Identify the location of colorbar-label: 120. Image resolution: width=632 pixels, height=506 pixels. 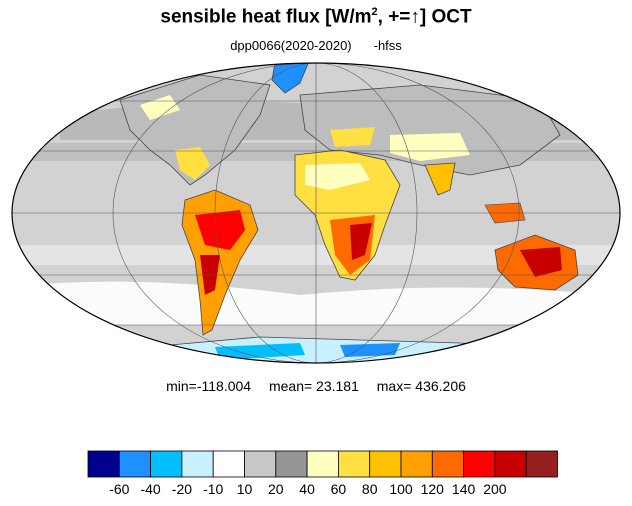
(433, 489).